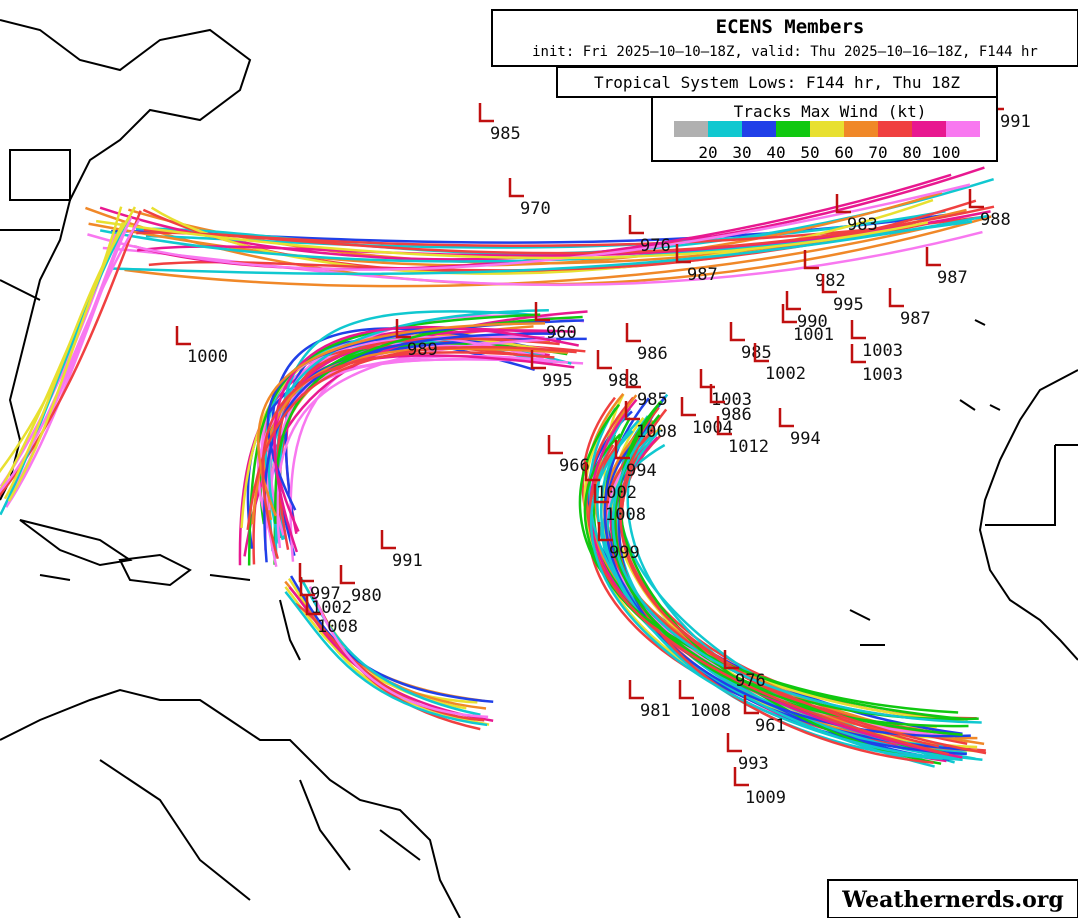  I want to click on africa-coast, so click(1028, 515).